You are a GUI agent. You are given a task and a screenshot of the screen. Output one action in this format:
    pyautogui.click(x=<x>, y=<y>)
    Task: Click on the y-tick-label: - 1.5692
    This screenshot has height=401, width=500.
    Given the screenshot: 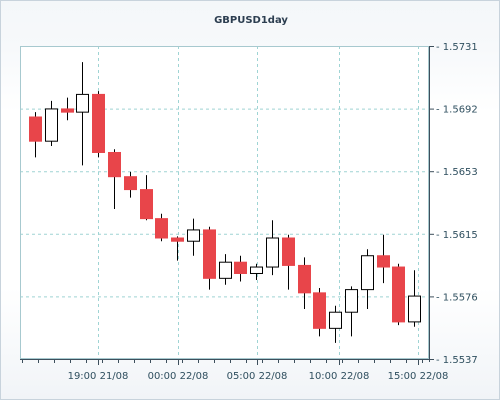 What is the action you would take?
    pyautogui.click(x=457, y=110)
    